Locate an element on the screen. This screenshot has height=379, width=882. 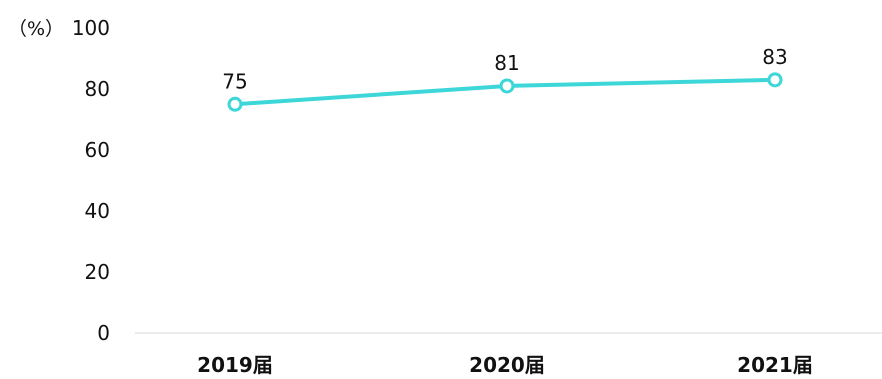
y-tick-label: 100 is located at coordinates (91, 28).